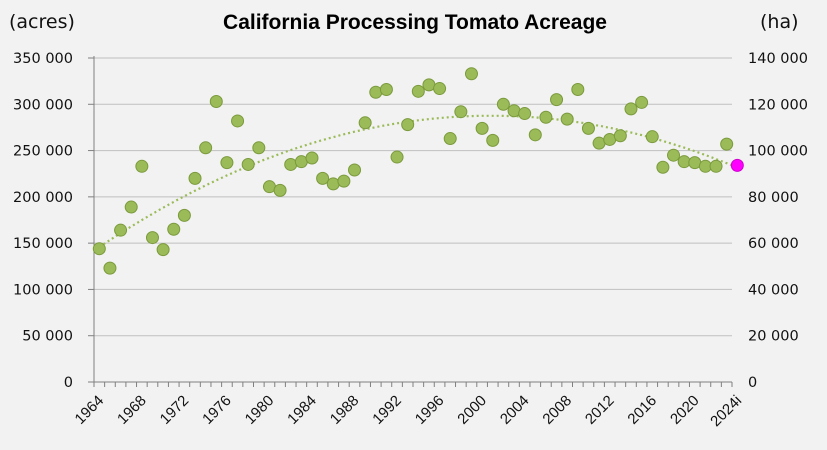 The image size is (827, 450). Describe the element at coordinates (726, 411) in the screenshot. I see `x-tick-label: 2024i` at that location.